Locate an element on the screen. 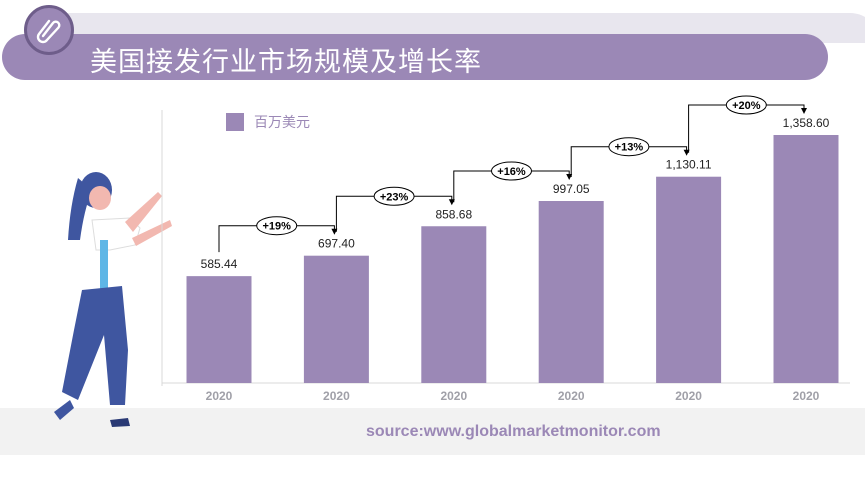 The height and width of the screenshot is (487, 865). legend: 百万美元 is located at coordinates (268, 122).